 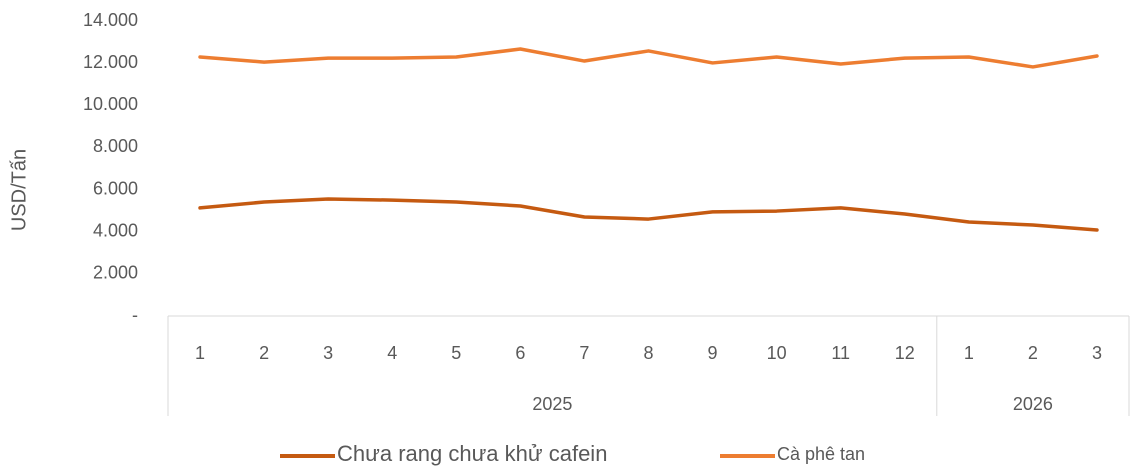 What do you see at coordinates (821, 454) in the screenshot?
I see `legend-label: Cà phê tan` at bounding box center [821, 454].